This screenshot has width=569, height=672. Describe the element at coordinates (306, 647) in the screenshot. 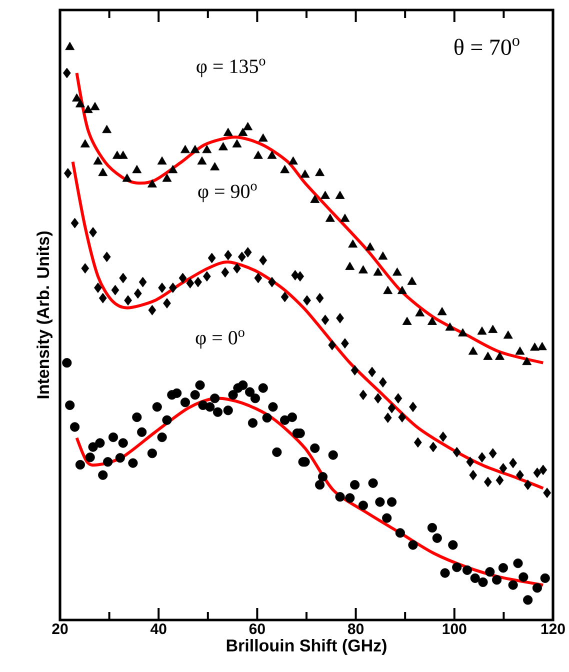

I see `x-axis-title: Brillouin Shift (GHz)` at that location.